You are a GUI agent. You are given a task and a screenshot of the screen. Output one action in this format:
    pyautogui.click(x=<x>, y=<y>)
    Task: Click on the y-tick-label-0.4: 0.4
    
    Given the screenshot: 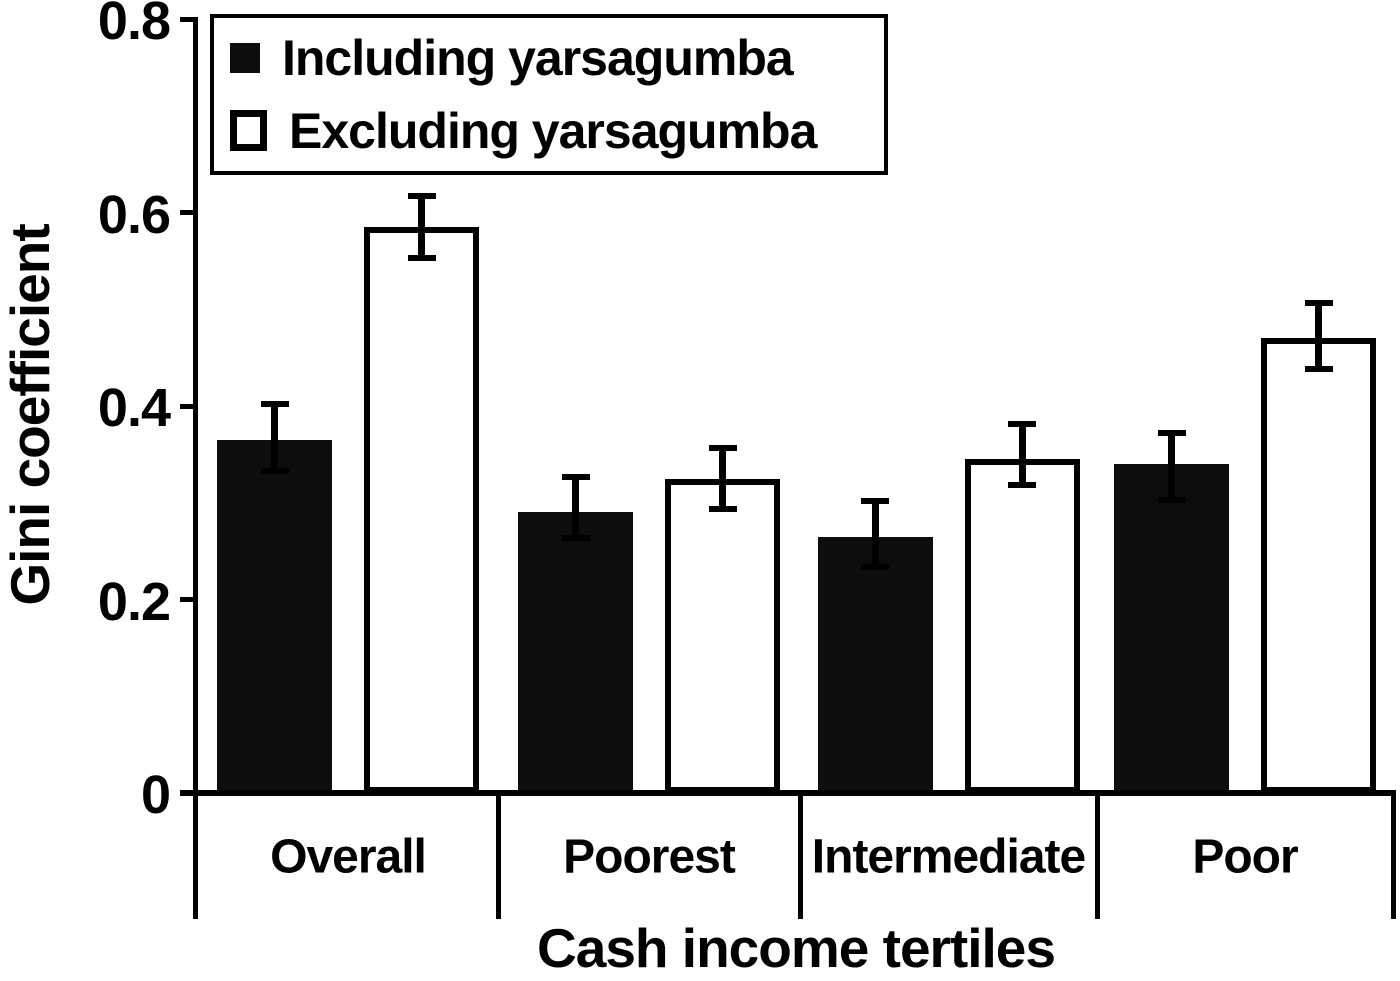 What is the action you would take?
    pyautogui.click(x=134, y=408)
    